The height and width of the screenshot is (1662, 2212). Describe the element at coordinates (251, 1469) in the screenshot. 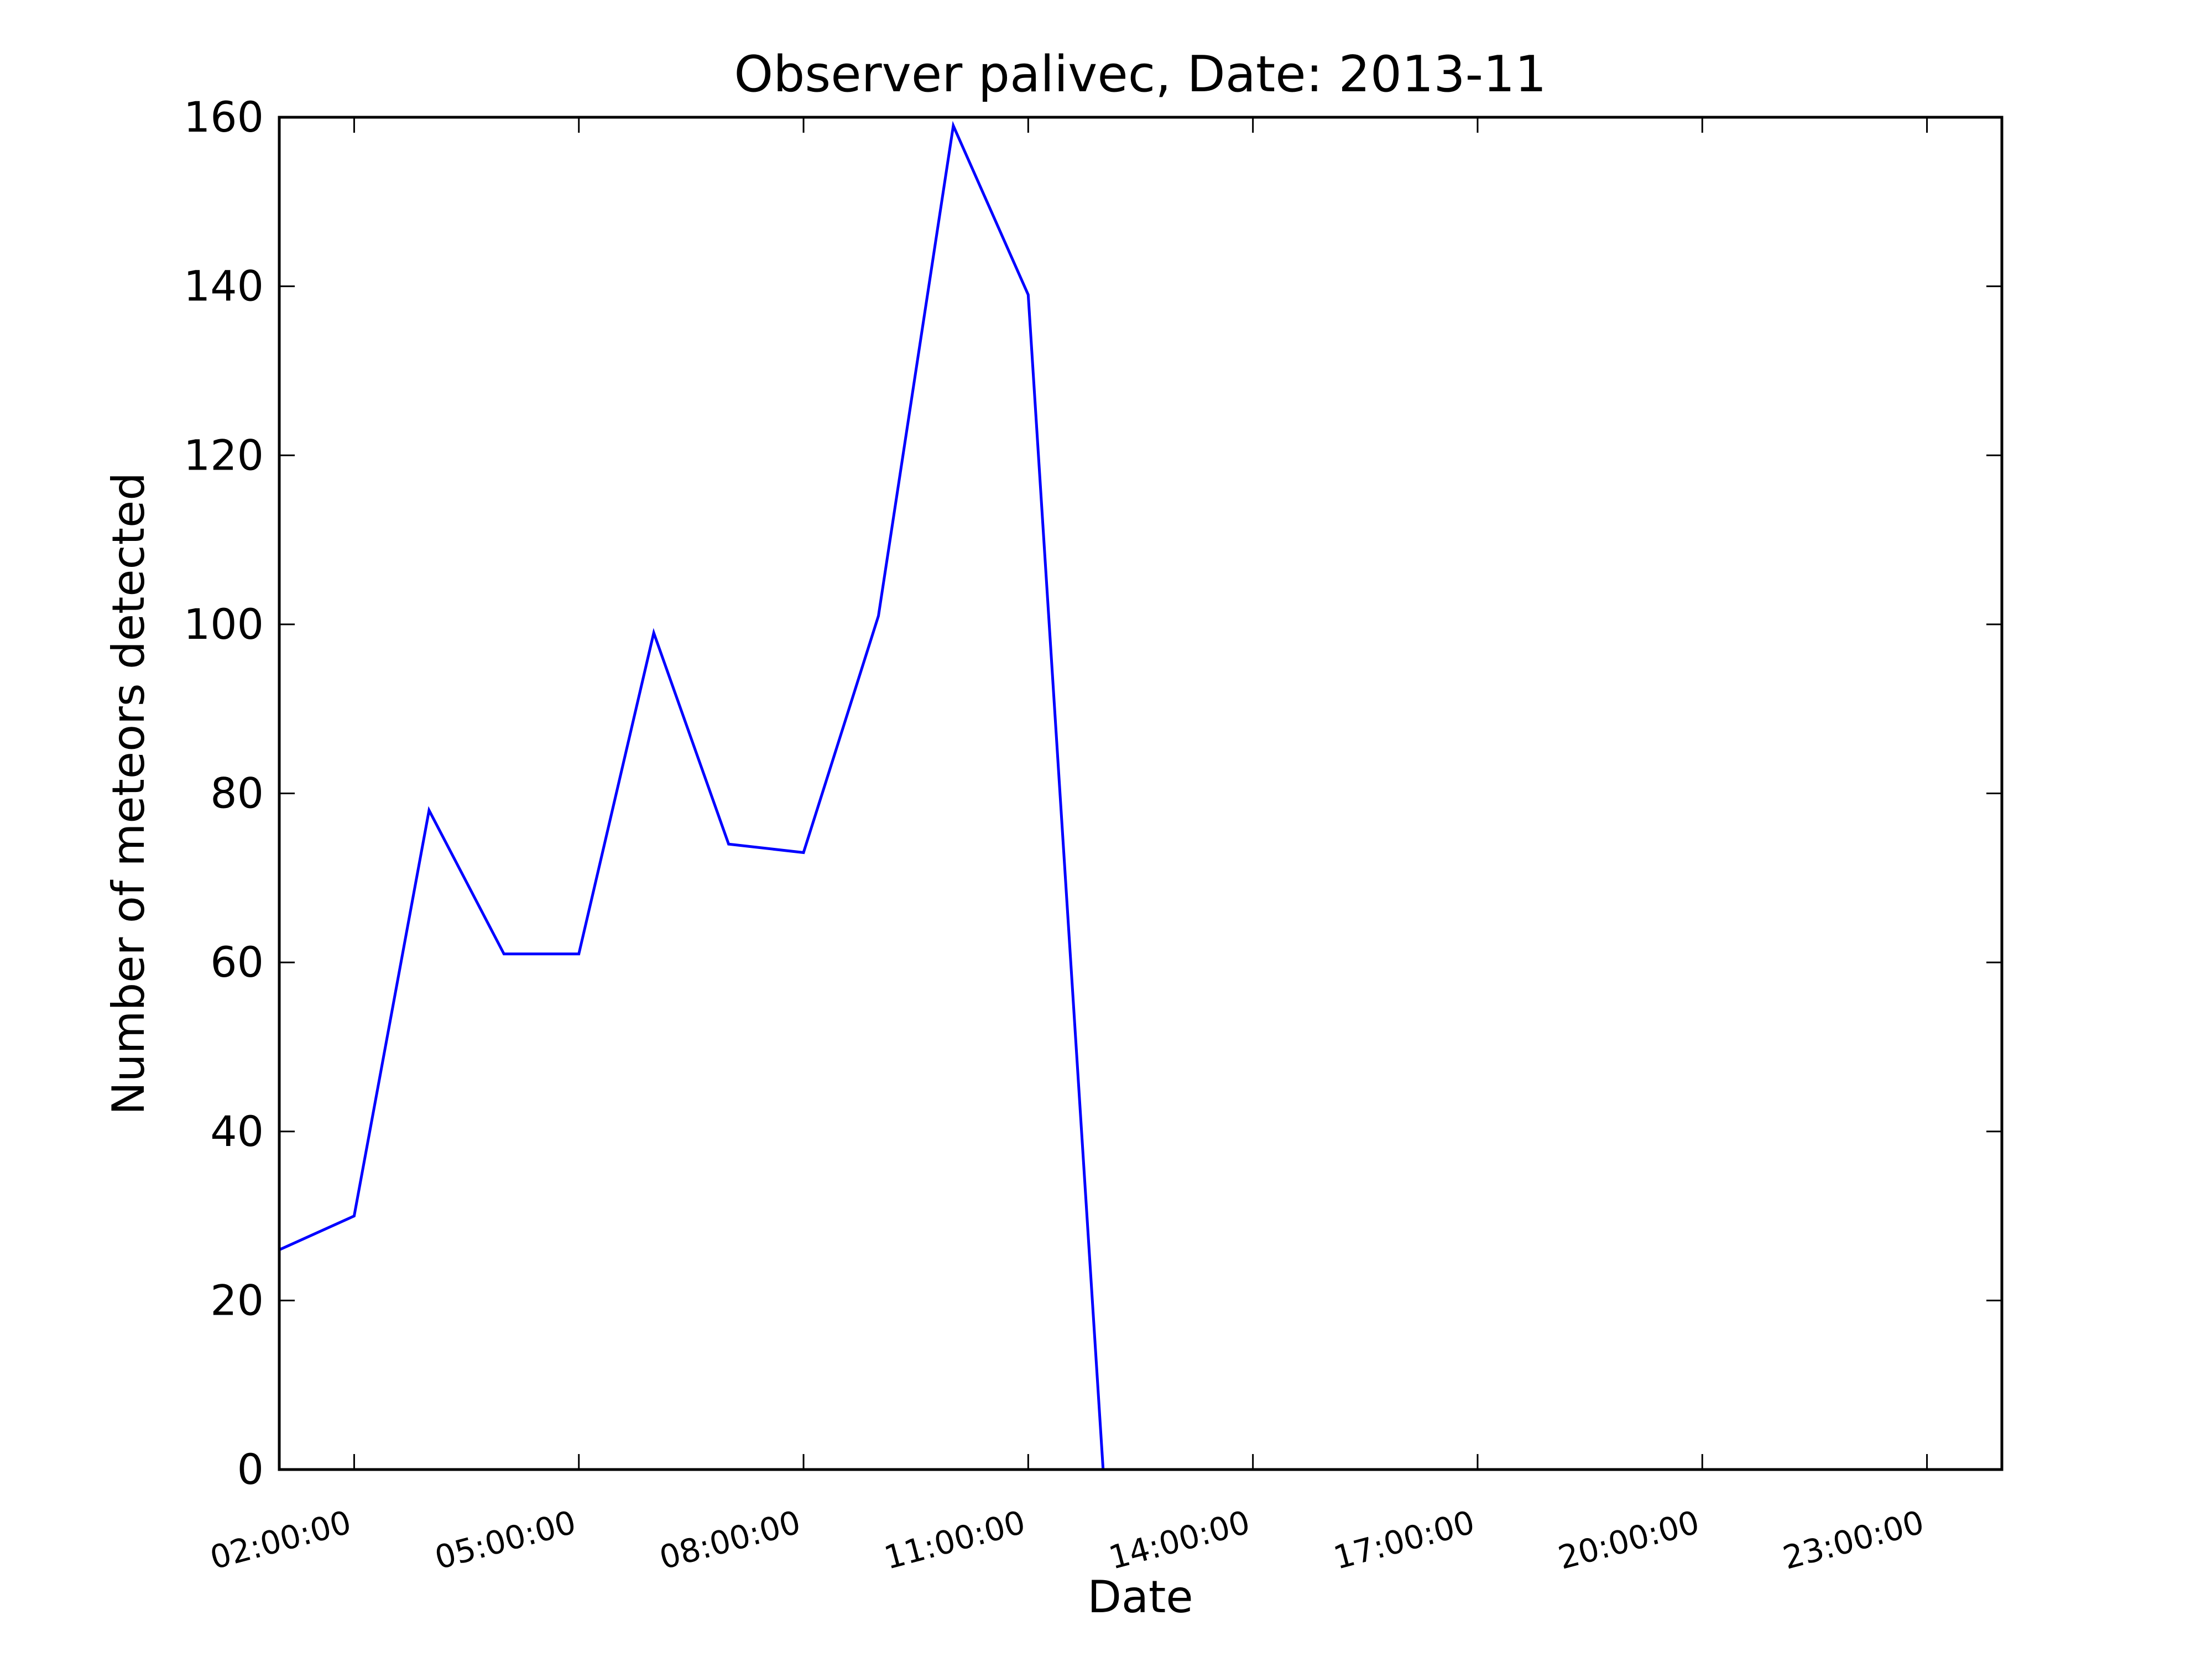

I see `y-tick-label: 0` at that location.